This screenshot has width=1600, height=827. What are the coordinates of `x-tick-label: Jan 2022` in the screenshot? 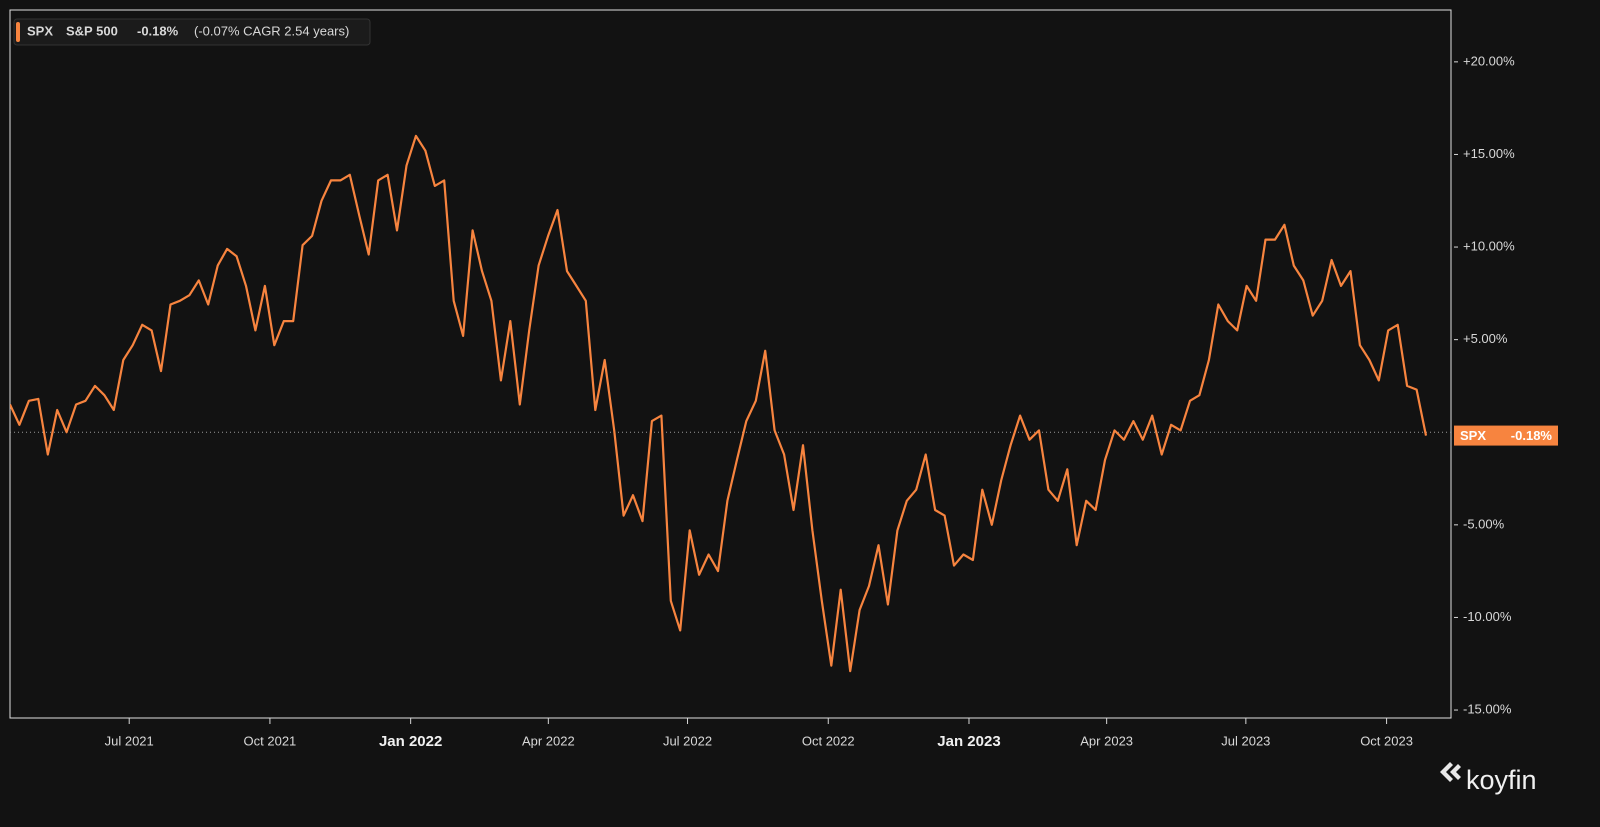 It's located at (410, 741).